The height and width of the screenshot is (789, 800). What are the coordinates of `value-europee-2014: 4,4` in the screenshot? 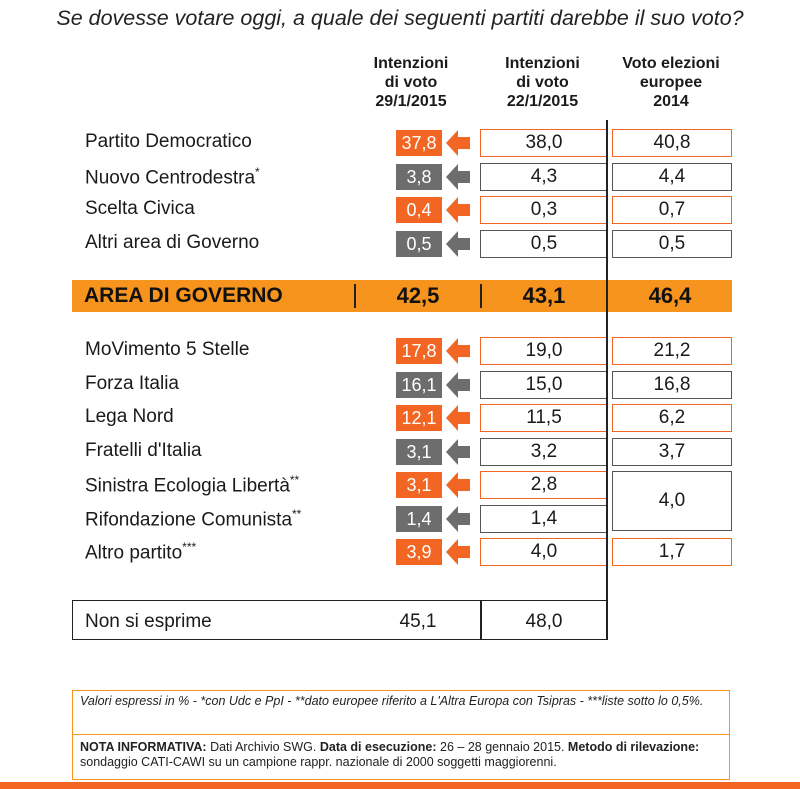 It's located at (672, 176).